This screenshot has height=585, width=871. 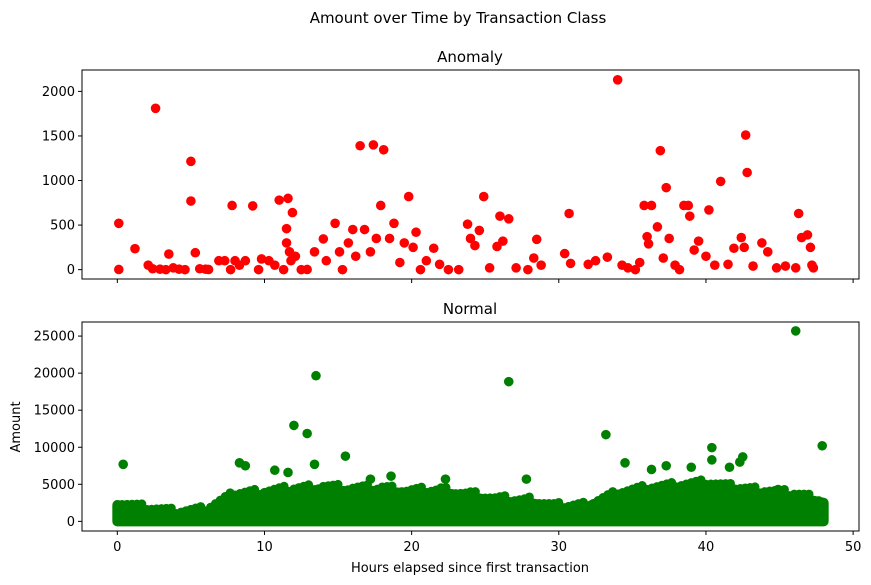 I want to click on y-tick-label: 25000, so click(x=54, y=337).